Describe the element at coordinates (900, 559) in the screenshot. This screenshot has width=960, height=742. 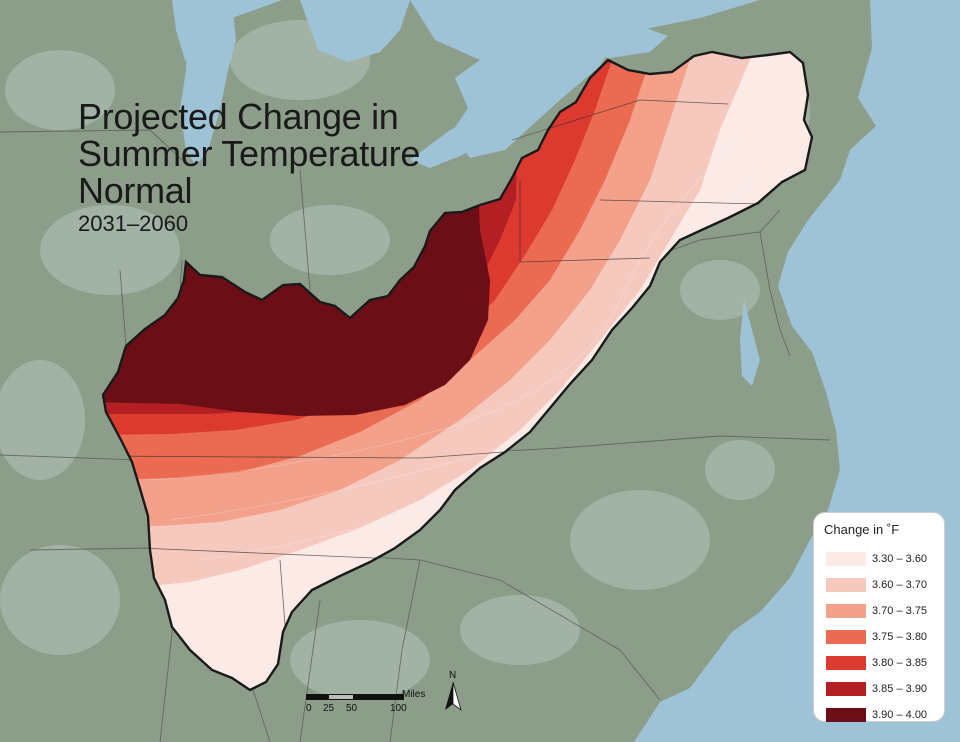
I see `legend-label: 3.30 – 3.60` at that location.